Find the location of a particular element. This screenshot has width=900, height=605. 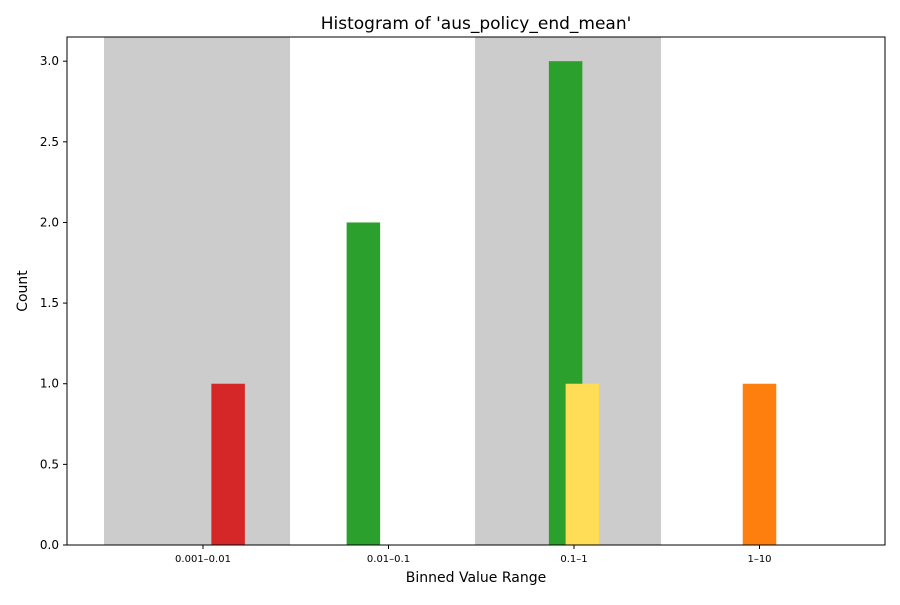

y-tick-label: 0.5 is located at coordinates (49, 464).